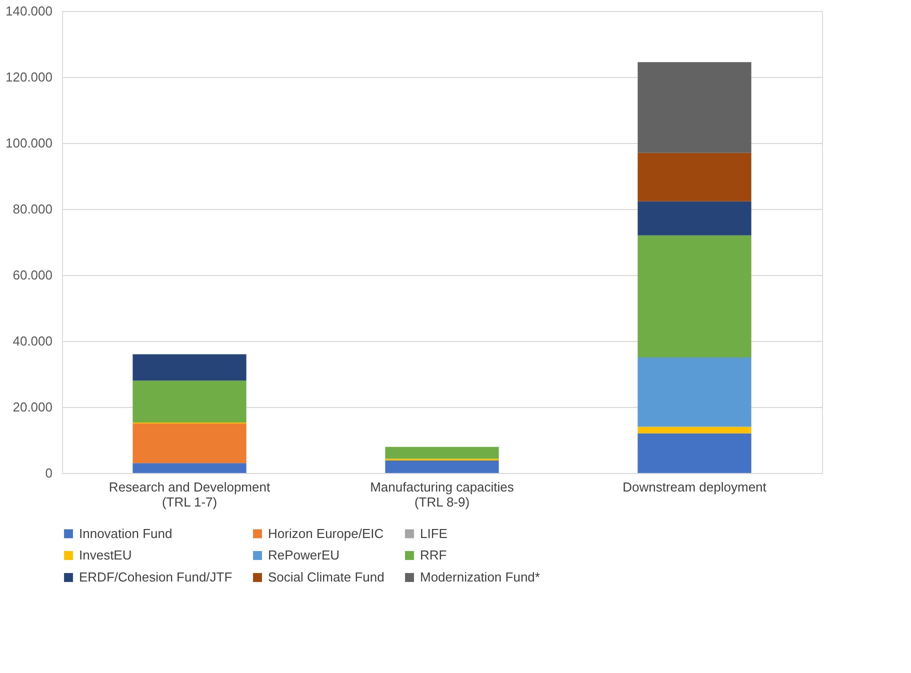 The image size is (911, 673). I want to click on y-tick-label: 0, so click(48, 473).